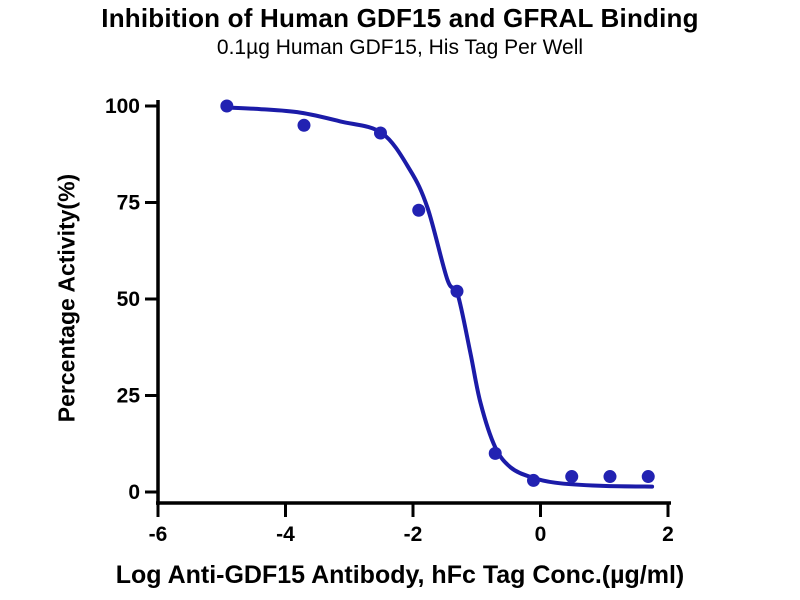 The height and width of the screenshot is (600, 800). I want to click on x-tick-label: -4, so click(285, 534).